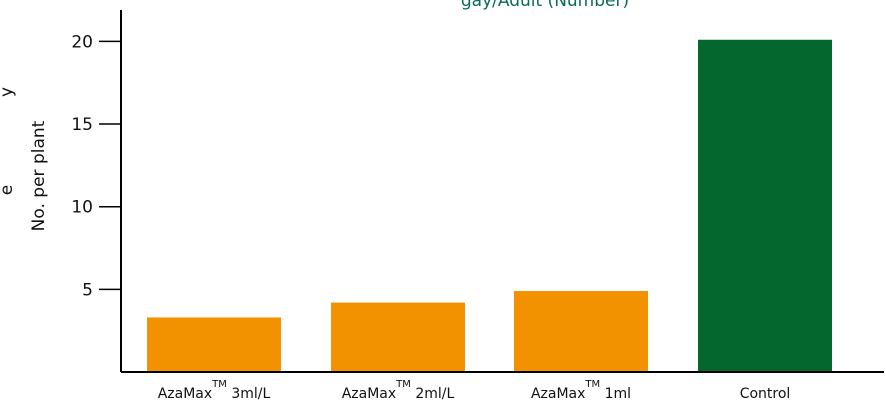 This screenshot has height=407, width=886. What do you see at coordinates (765, 394) in the screenshot?
I see `x-category-label: Control` at bounding box center [765, 394].